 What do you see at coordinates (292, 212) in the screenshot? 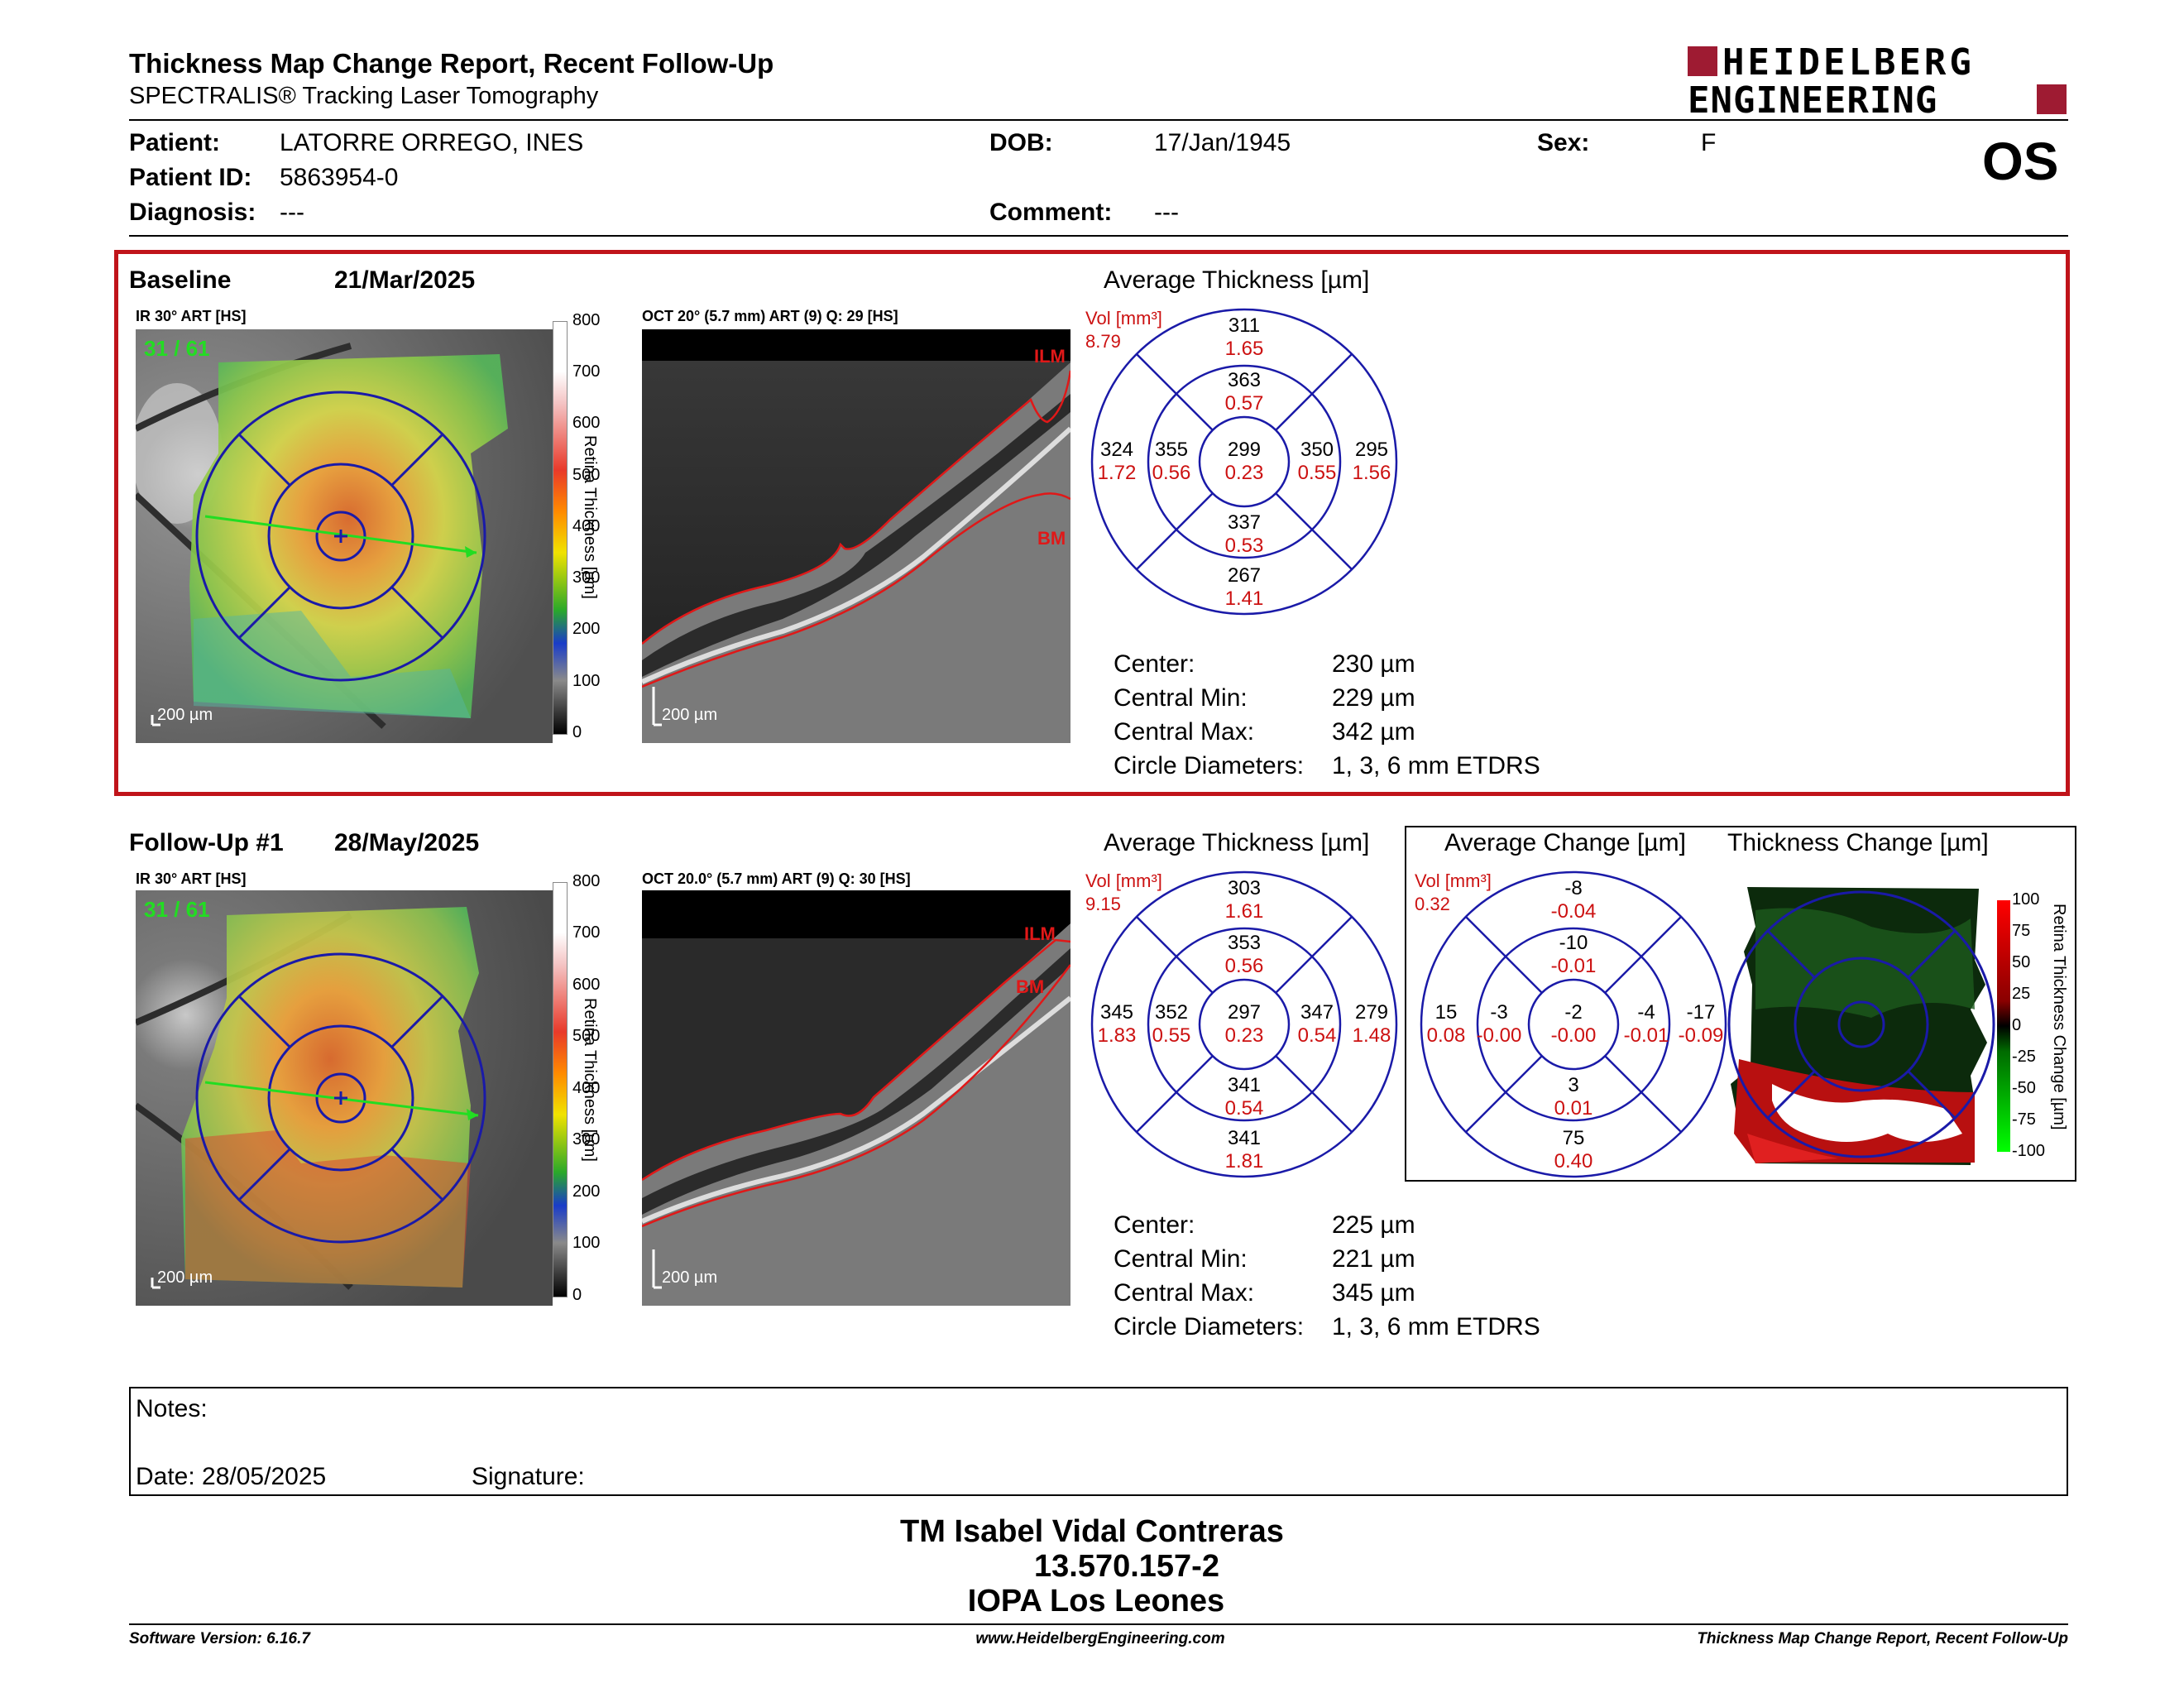
I see `diagnosis-value: ---` at bounding box center [292, 212].